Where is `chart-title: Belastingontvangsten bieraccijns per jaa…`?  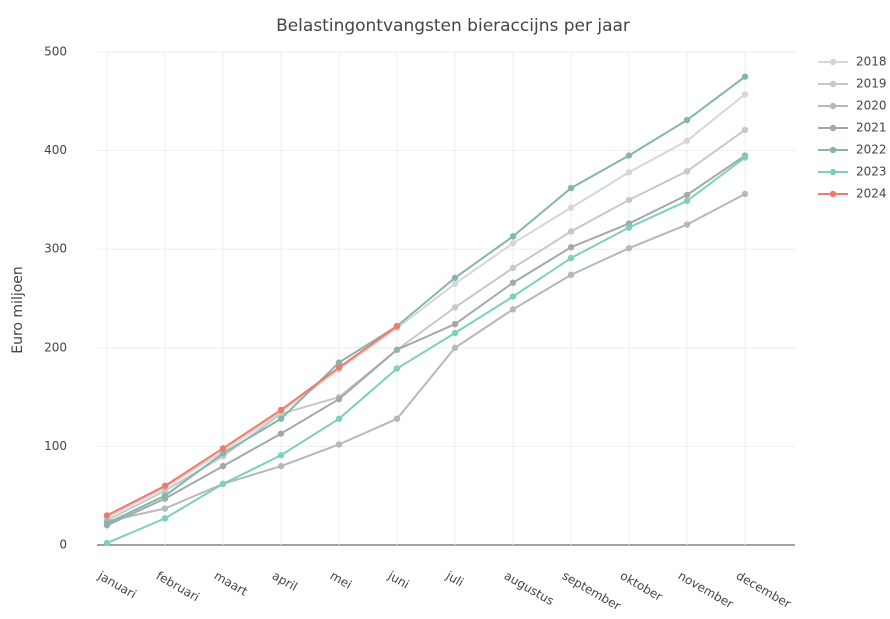 chart-title: Belastingontvangsten bieraccijns per jaa… is located at coordinates (453, 26).